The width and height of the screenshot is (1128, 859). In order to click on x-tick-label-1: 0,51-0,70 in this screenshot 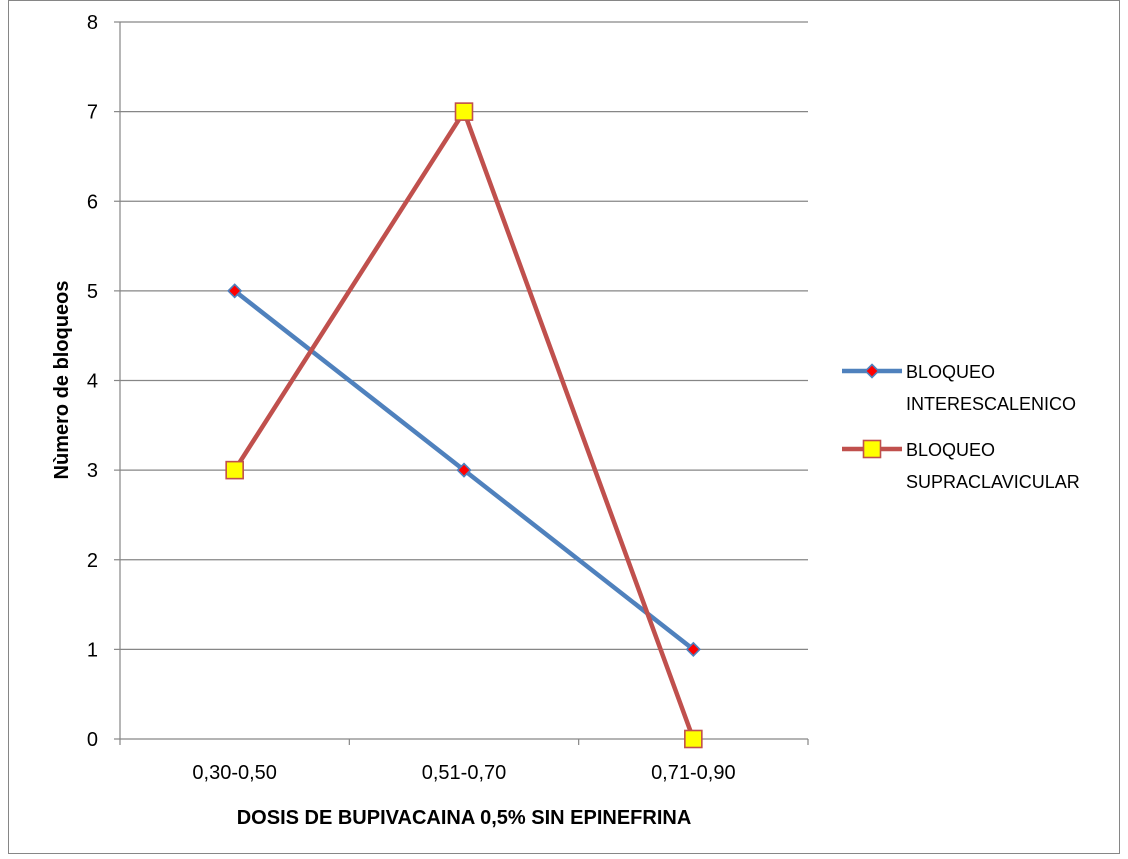, I will do `click(464, 773)`.